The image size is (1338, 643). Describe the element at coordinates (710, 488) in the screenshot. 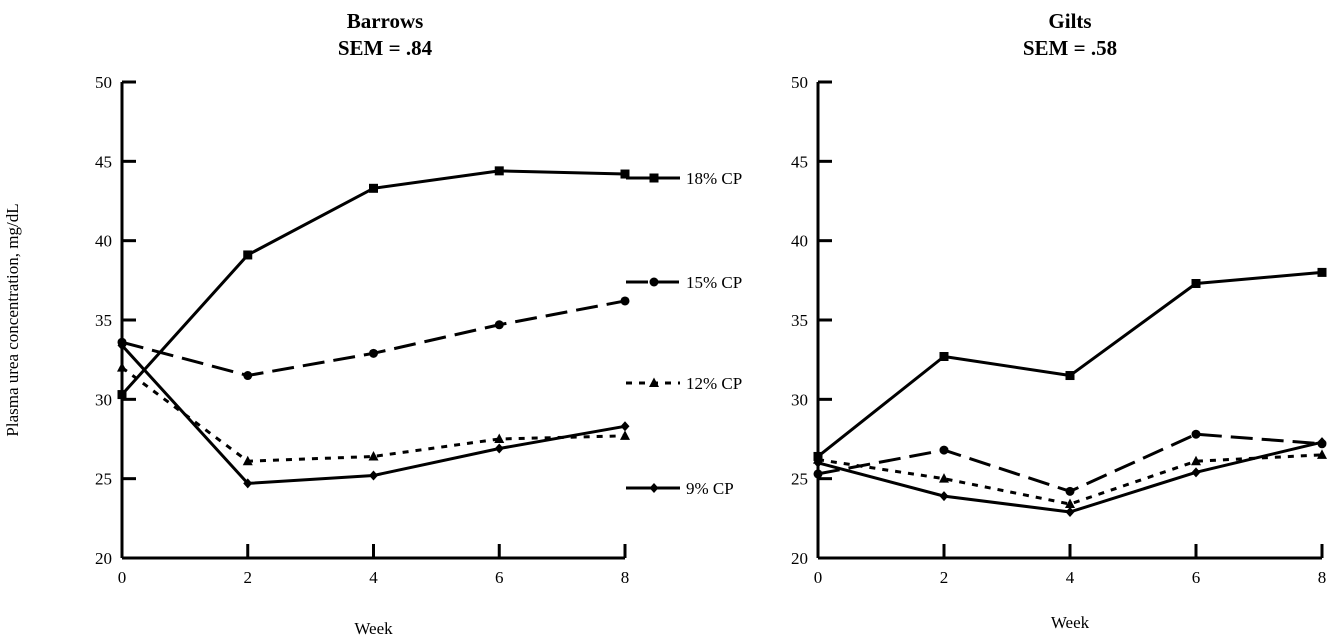

I see `legend-label-3: 9% CP` at that location.